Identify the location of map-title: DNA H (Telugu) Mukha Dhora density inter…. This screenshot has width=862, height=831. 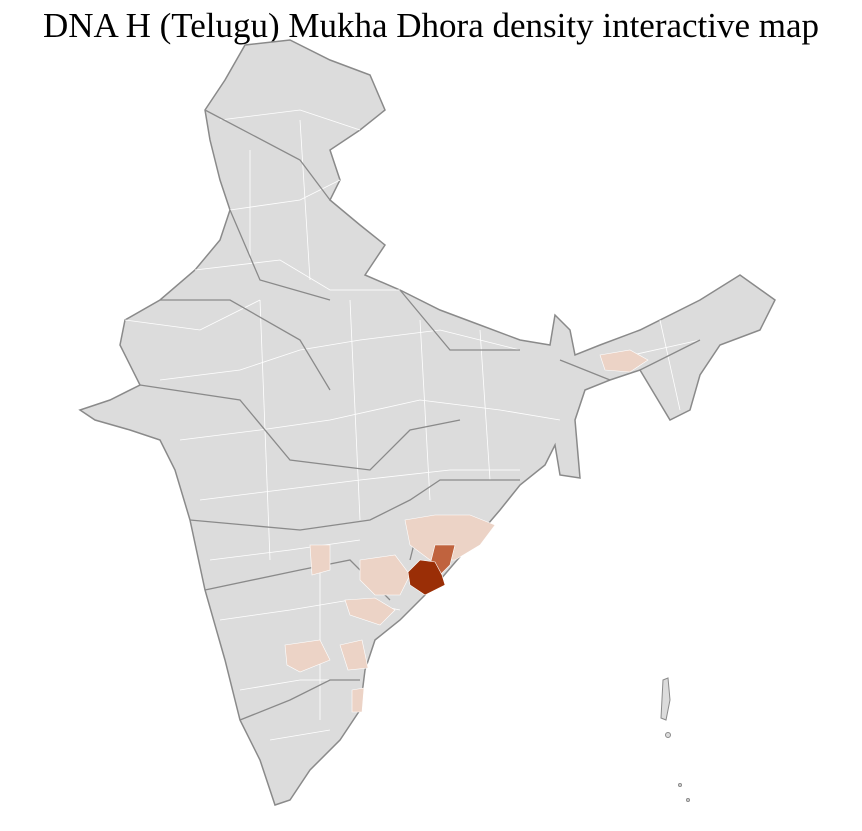
(431, 25).